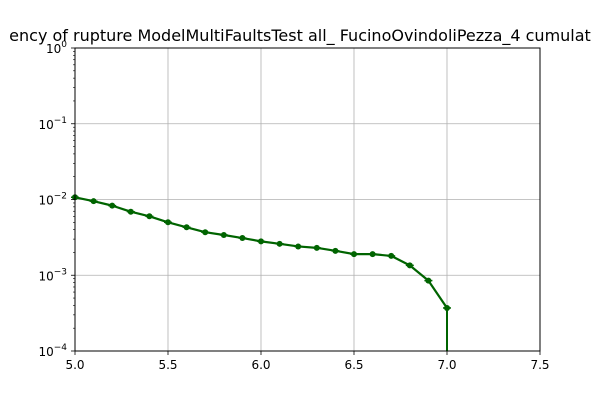 Image resolution: width=600 pixels, height=400 pixels. Describe the element at coordinates (260, 365) in the screenshot. I see `x-tick-label: 6.0` at that location.